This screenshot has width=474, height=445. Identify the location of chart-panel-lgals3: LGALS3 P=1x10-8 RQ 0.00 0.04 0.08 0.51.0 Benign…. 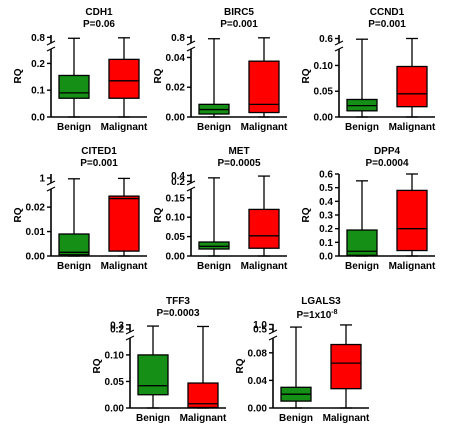
(302, 360).